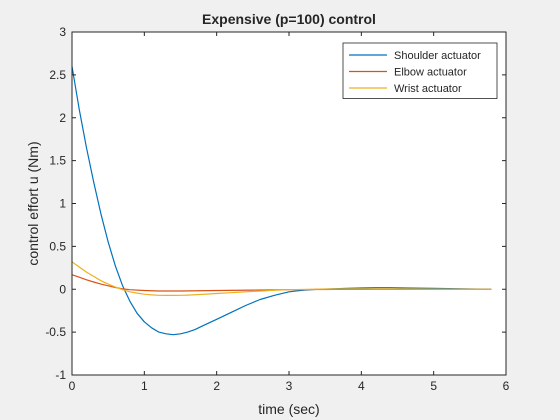  Describe the element at coordinates (361, 386) in the screenshot. I see `x-tick-label: 4` at that location.